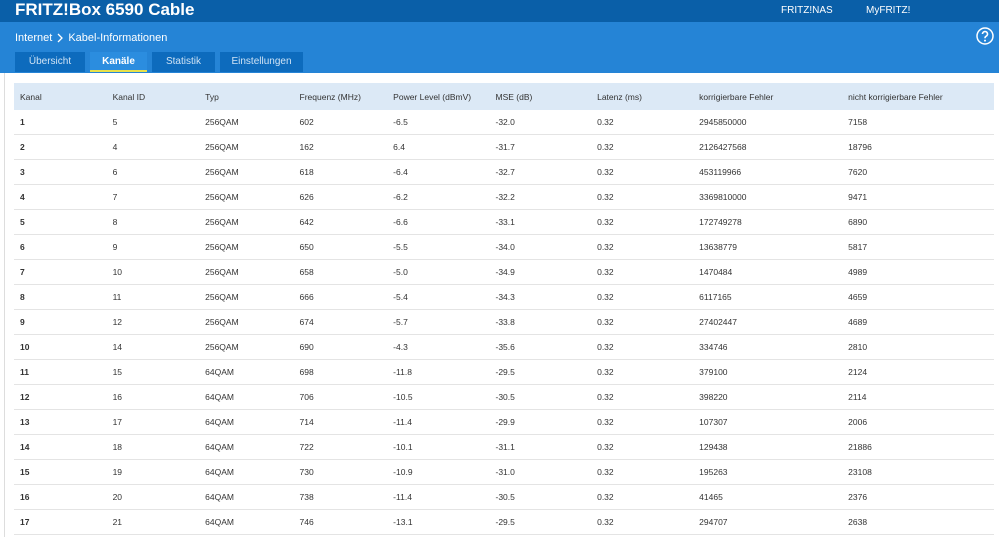 This screenshot has height=537, width=999. Describe the element at coordinates (438, 247) in the screenshot. I see `table-cell: -5.5` at that location.